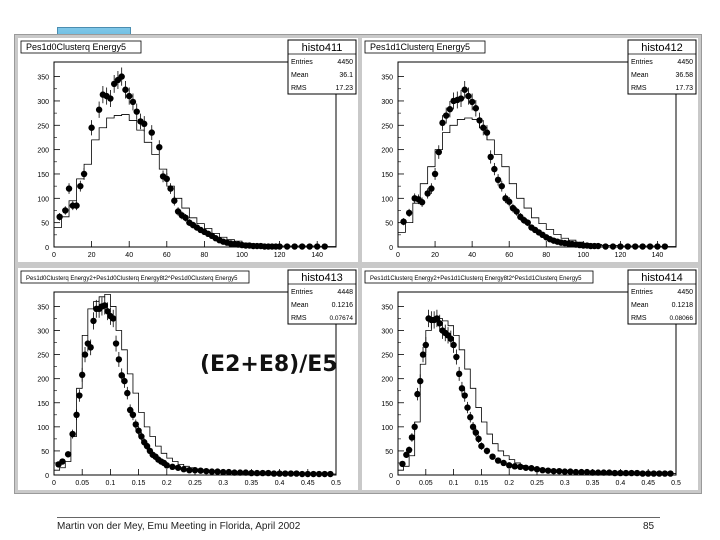  Describe the element at coordinates (682, 318) in the screenshot. I see `stat-value: 0.08066` at that location.